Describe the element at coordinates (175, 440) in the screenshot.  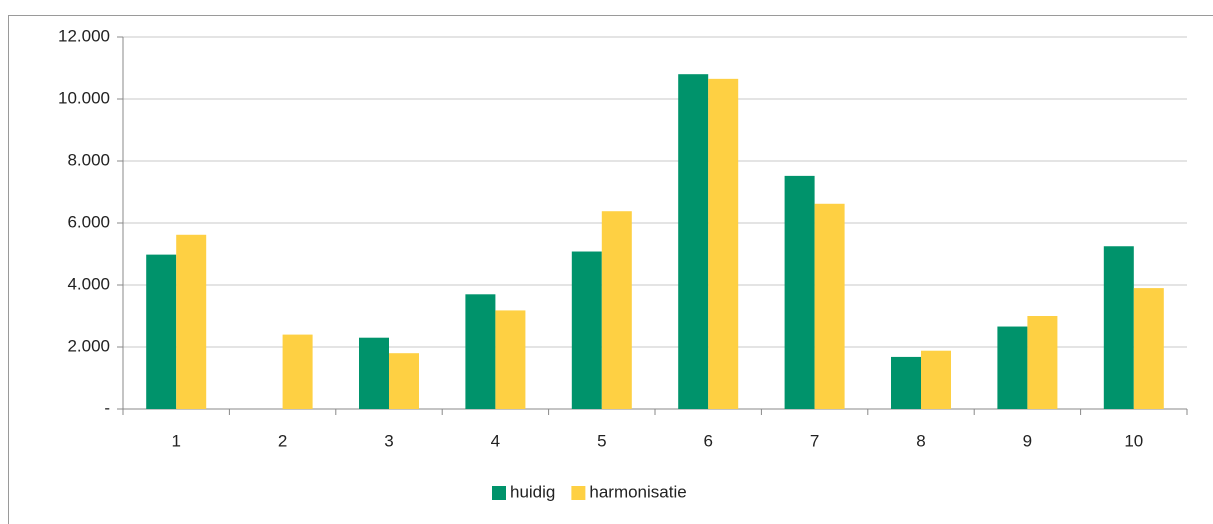
I see `x-tick-label: 1` at that location.